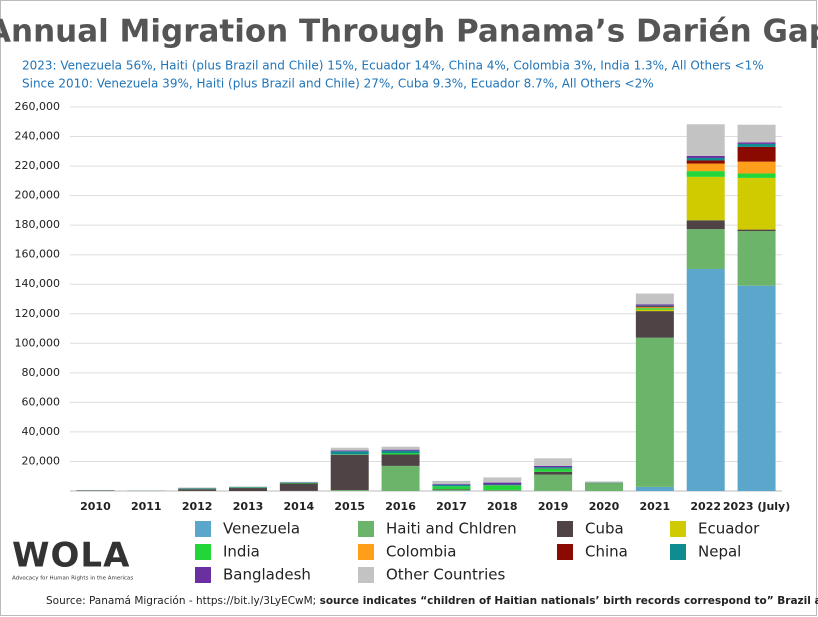  What do you see at coordinates (604, 506) in the screenshot?
I see `x-tick-label: 2020` at bounding box center [604, 506].